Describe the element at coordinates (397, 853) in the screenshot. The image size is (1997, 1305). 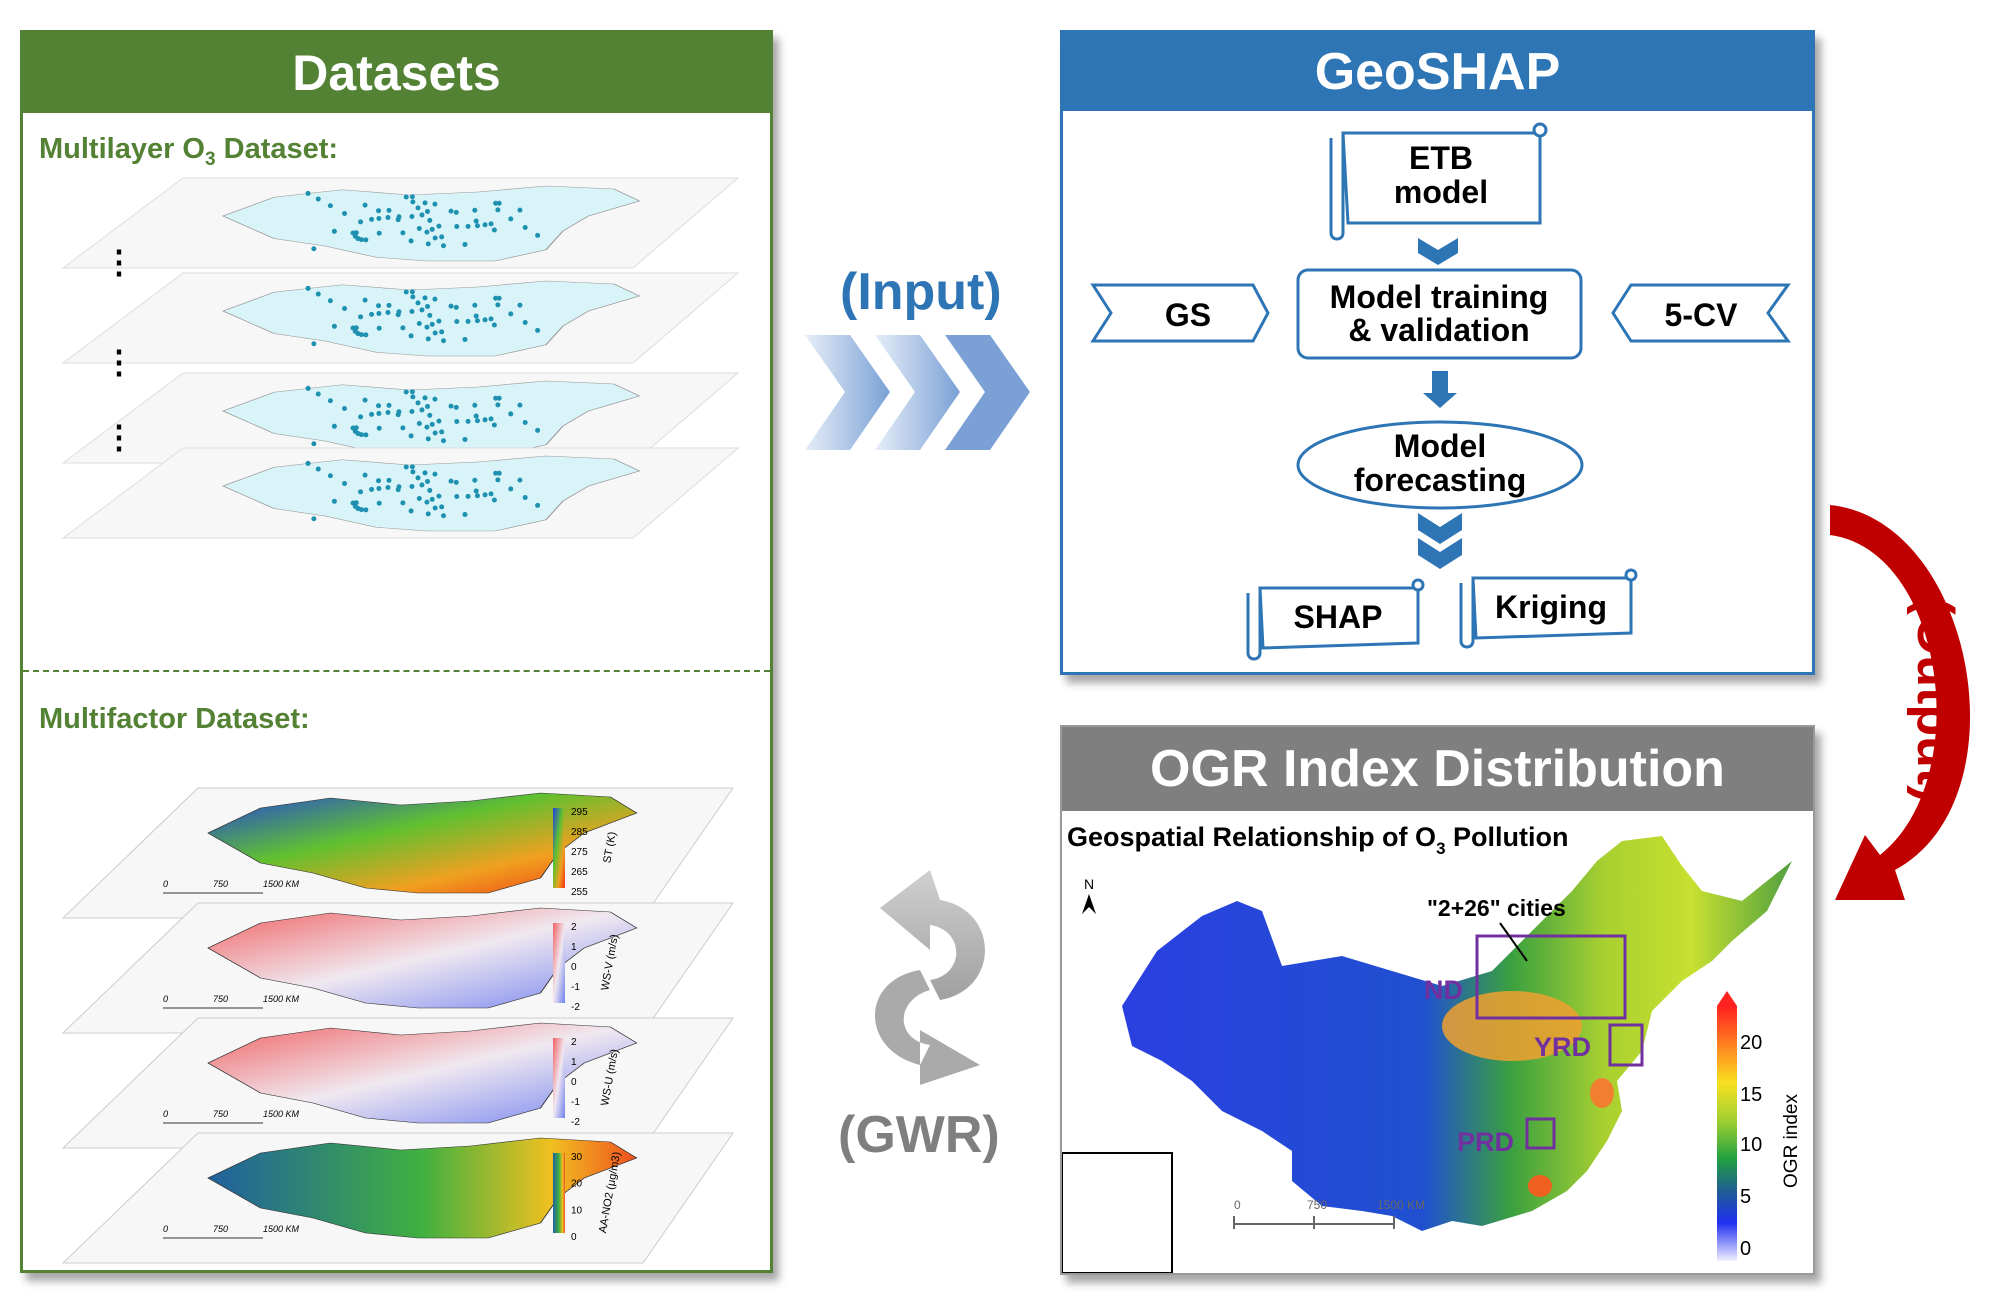
I see `factor-layer-1: 295 285 275 265 255 ST (K) 0 750 1500 KM` at that location.